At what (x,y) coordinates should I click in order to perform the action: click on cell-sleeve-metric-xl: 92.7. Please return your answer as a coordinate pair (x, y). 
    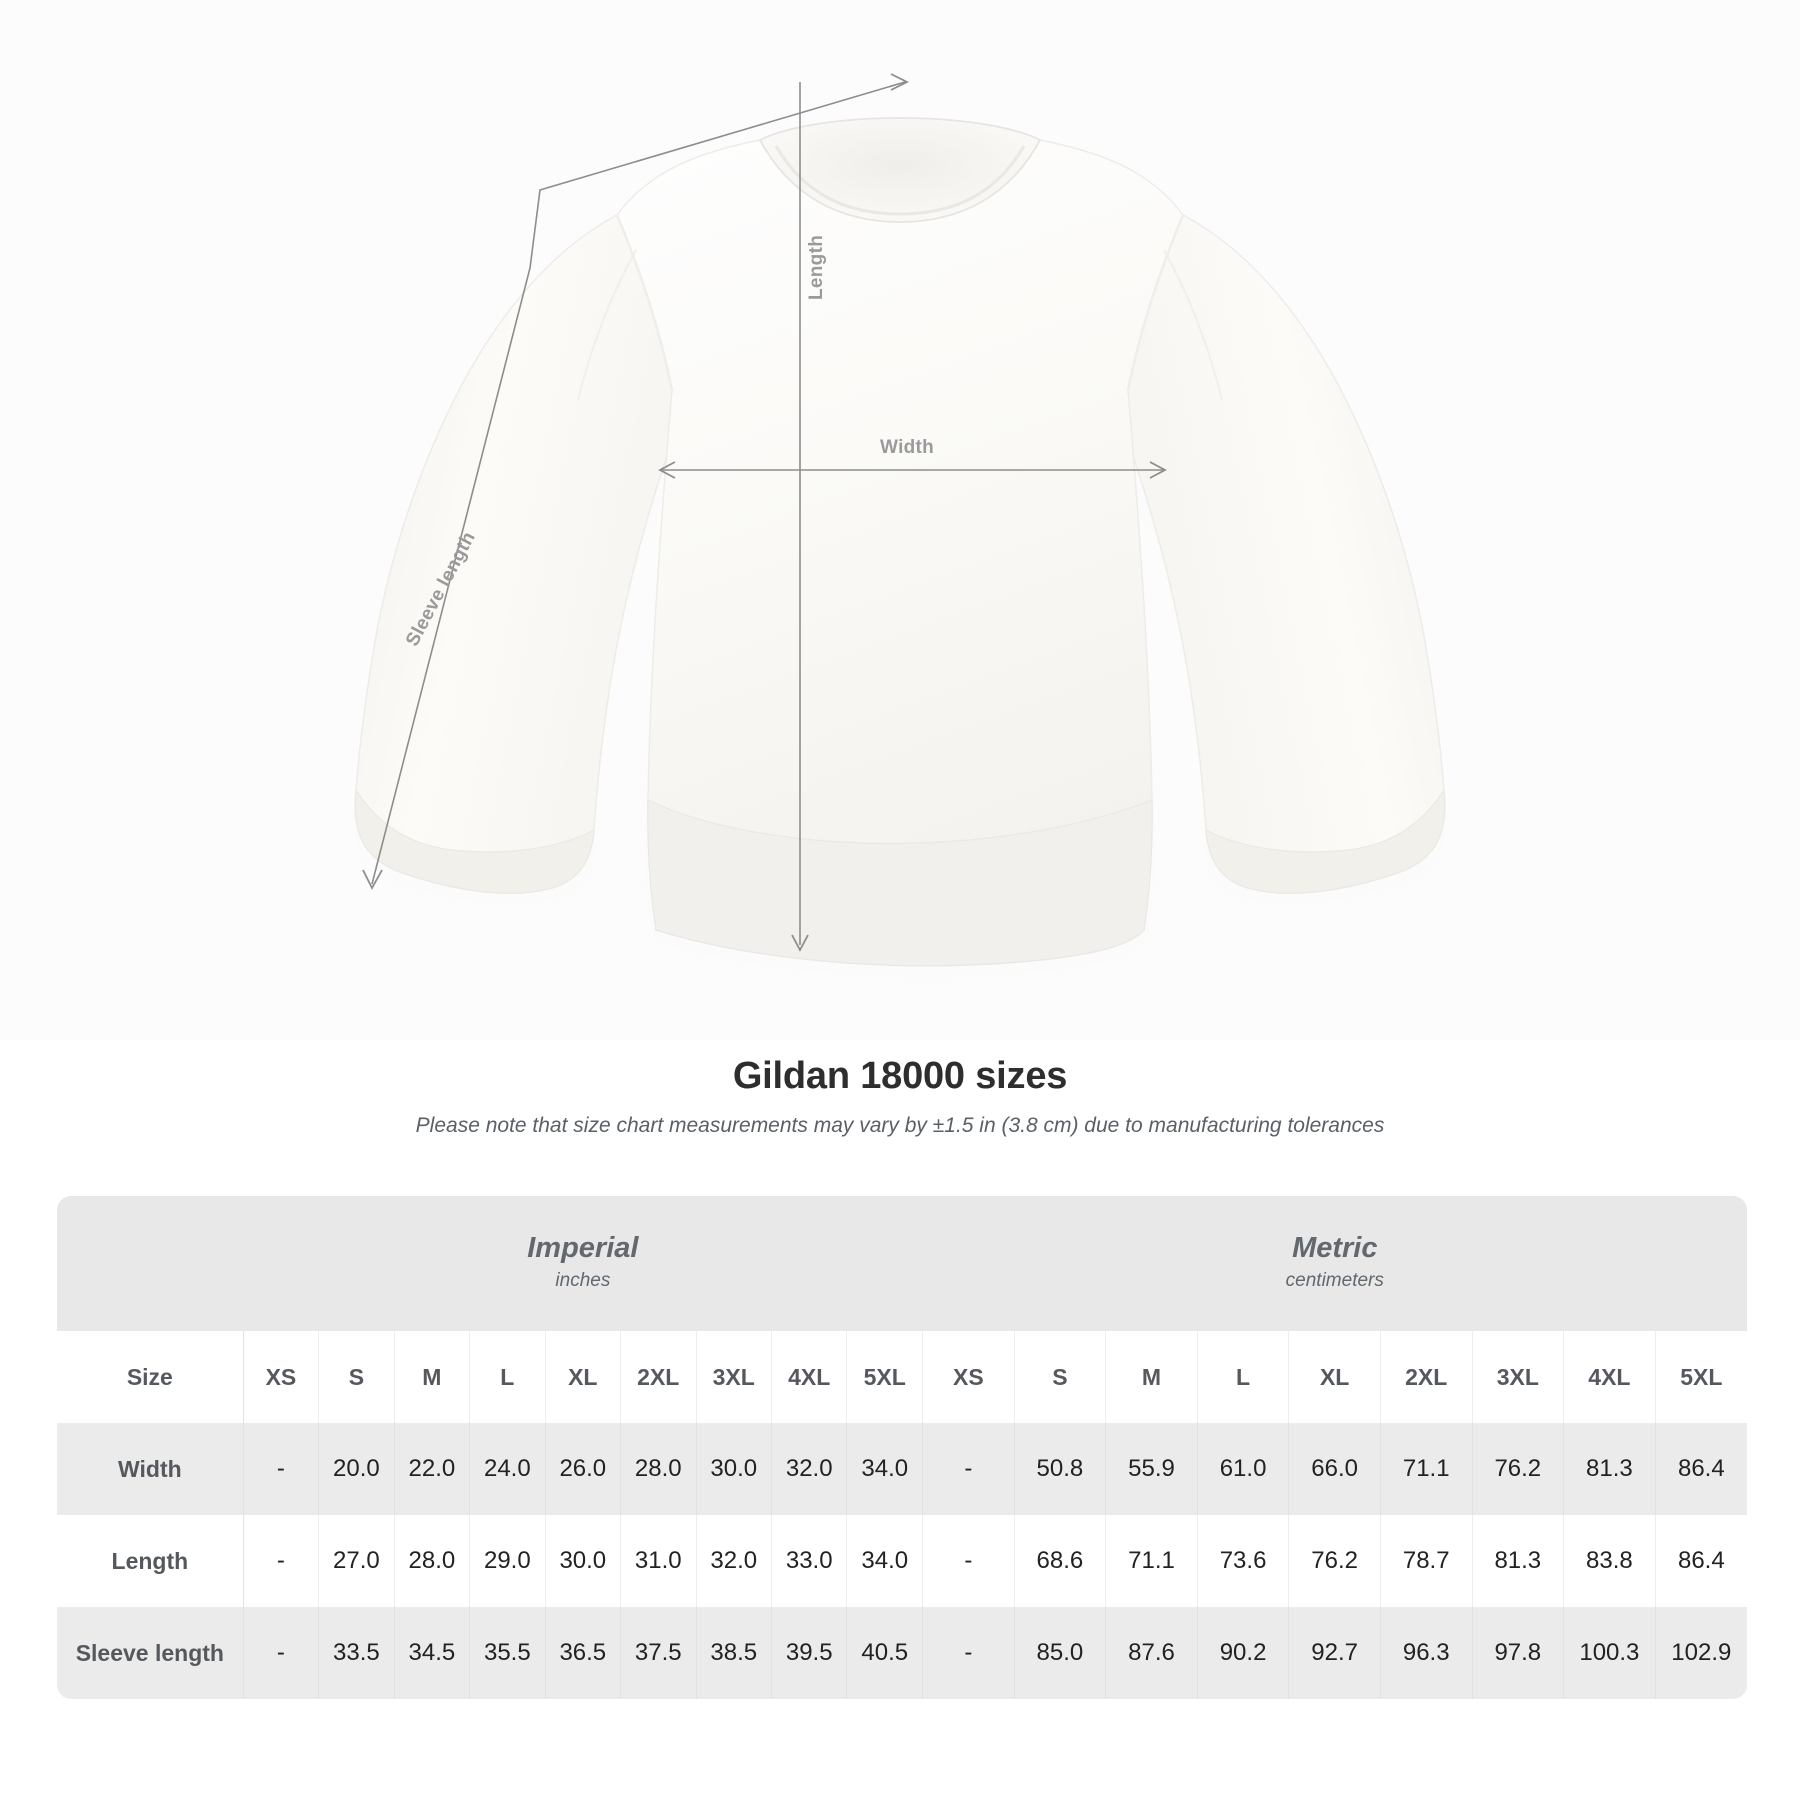
    Looking at the image, I should click on (1334, 1653).